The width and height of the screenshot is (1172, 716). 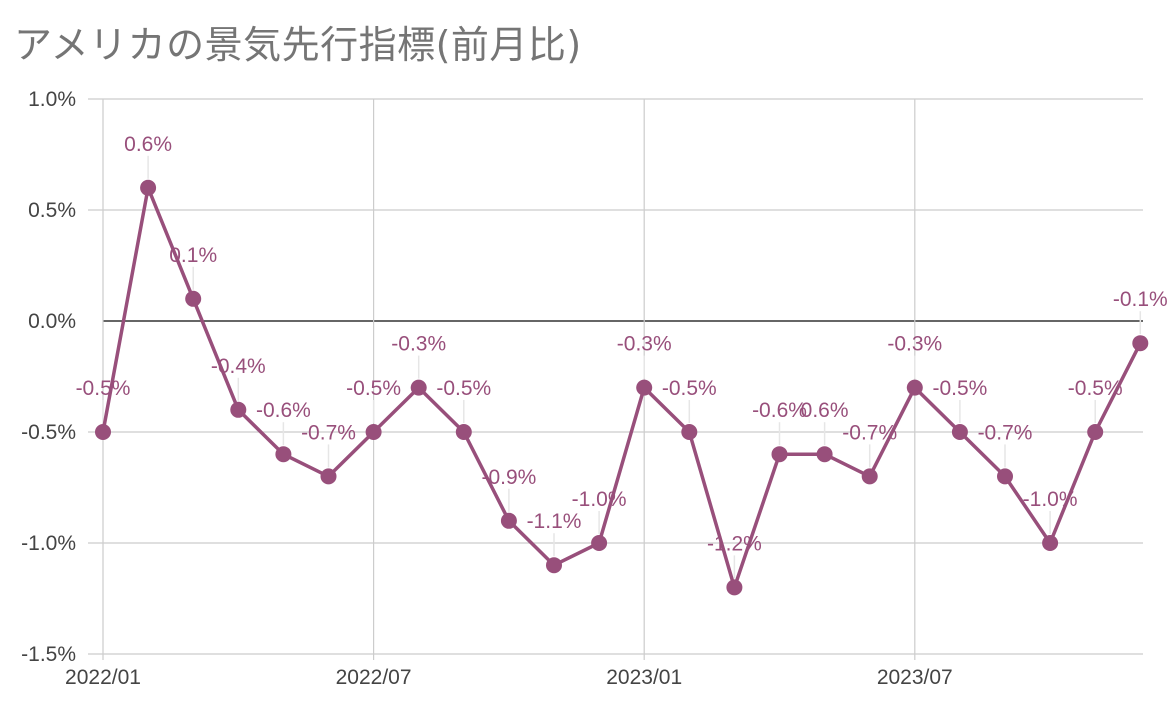 I want to click on data-label: 0.1%, so click(x=193, y=255).